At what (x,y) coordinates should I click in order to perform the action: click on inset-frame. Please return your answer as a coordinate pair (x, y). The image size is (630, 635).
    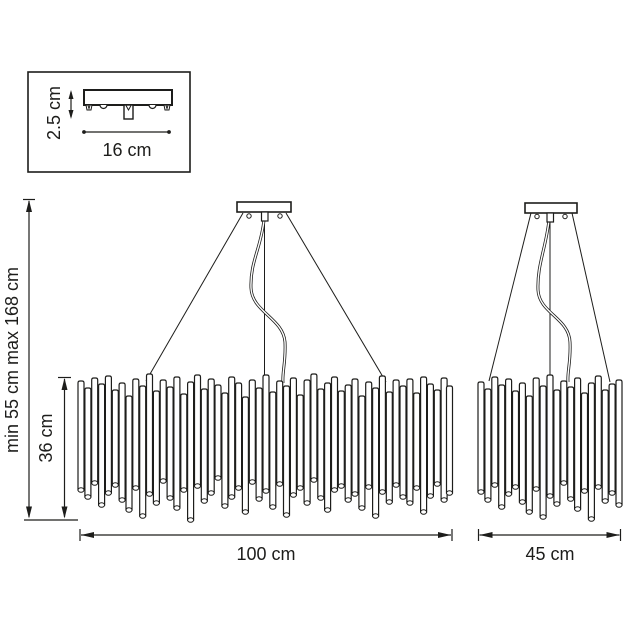
    Looking at the image, I should click on (109, 122).